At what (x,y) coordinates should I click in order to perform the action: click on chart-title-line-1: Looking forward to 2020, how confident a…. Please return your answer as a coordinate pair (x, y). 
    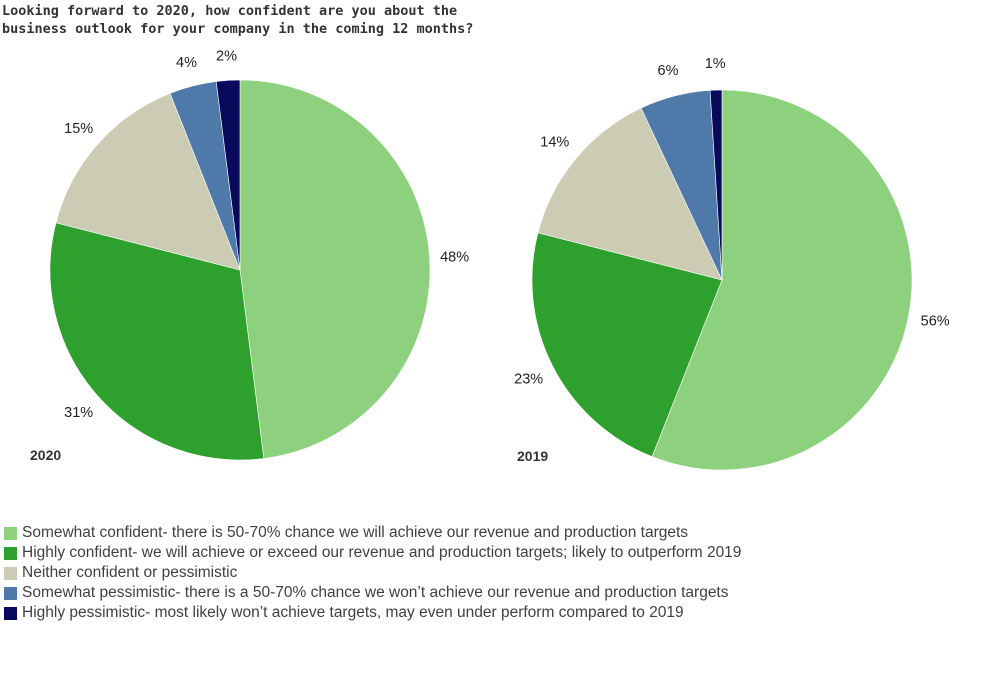
    Looking at the image, I should click on (230, 11).